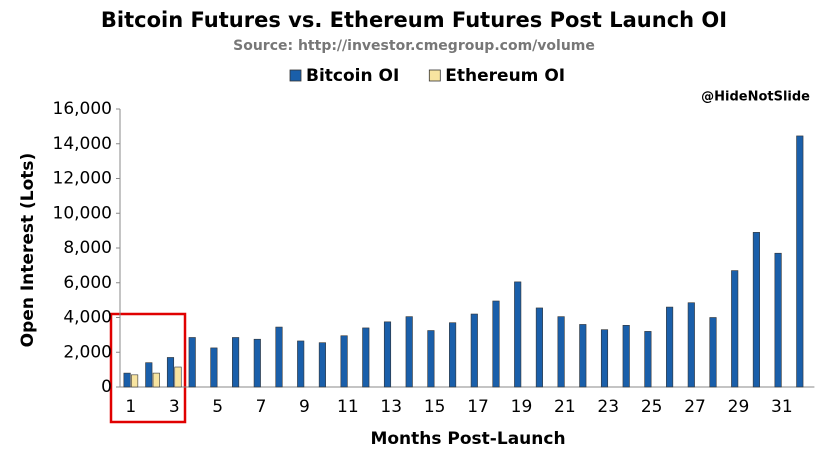 Image resolution: width=827 pixels, height=462 pixels. Describe the element at coordinates (82, 109) in the screenshot. I see `y-tick-label: 16,000` at that location.